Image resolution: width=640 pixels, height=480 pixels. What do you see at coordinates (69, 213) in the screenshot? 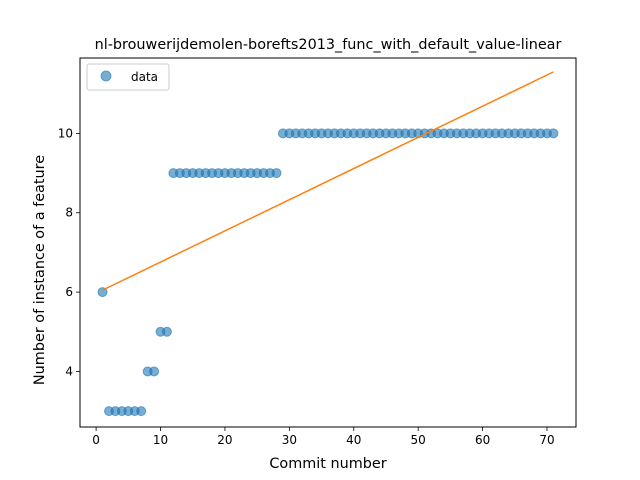
I see `y-tick-label: 8` at bounding box center [69, 213].